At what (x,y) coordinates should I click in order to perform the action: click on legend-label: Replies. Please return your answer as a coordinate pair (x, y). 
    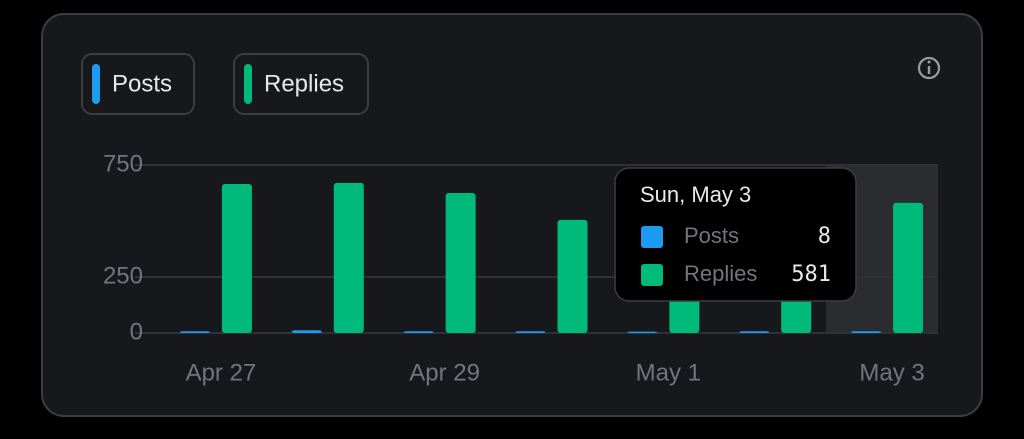
    Looking at the image, I should click on (304, 83).